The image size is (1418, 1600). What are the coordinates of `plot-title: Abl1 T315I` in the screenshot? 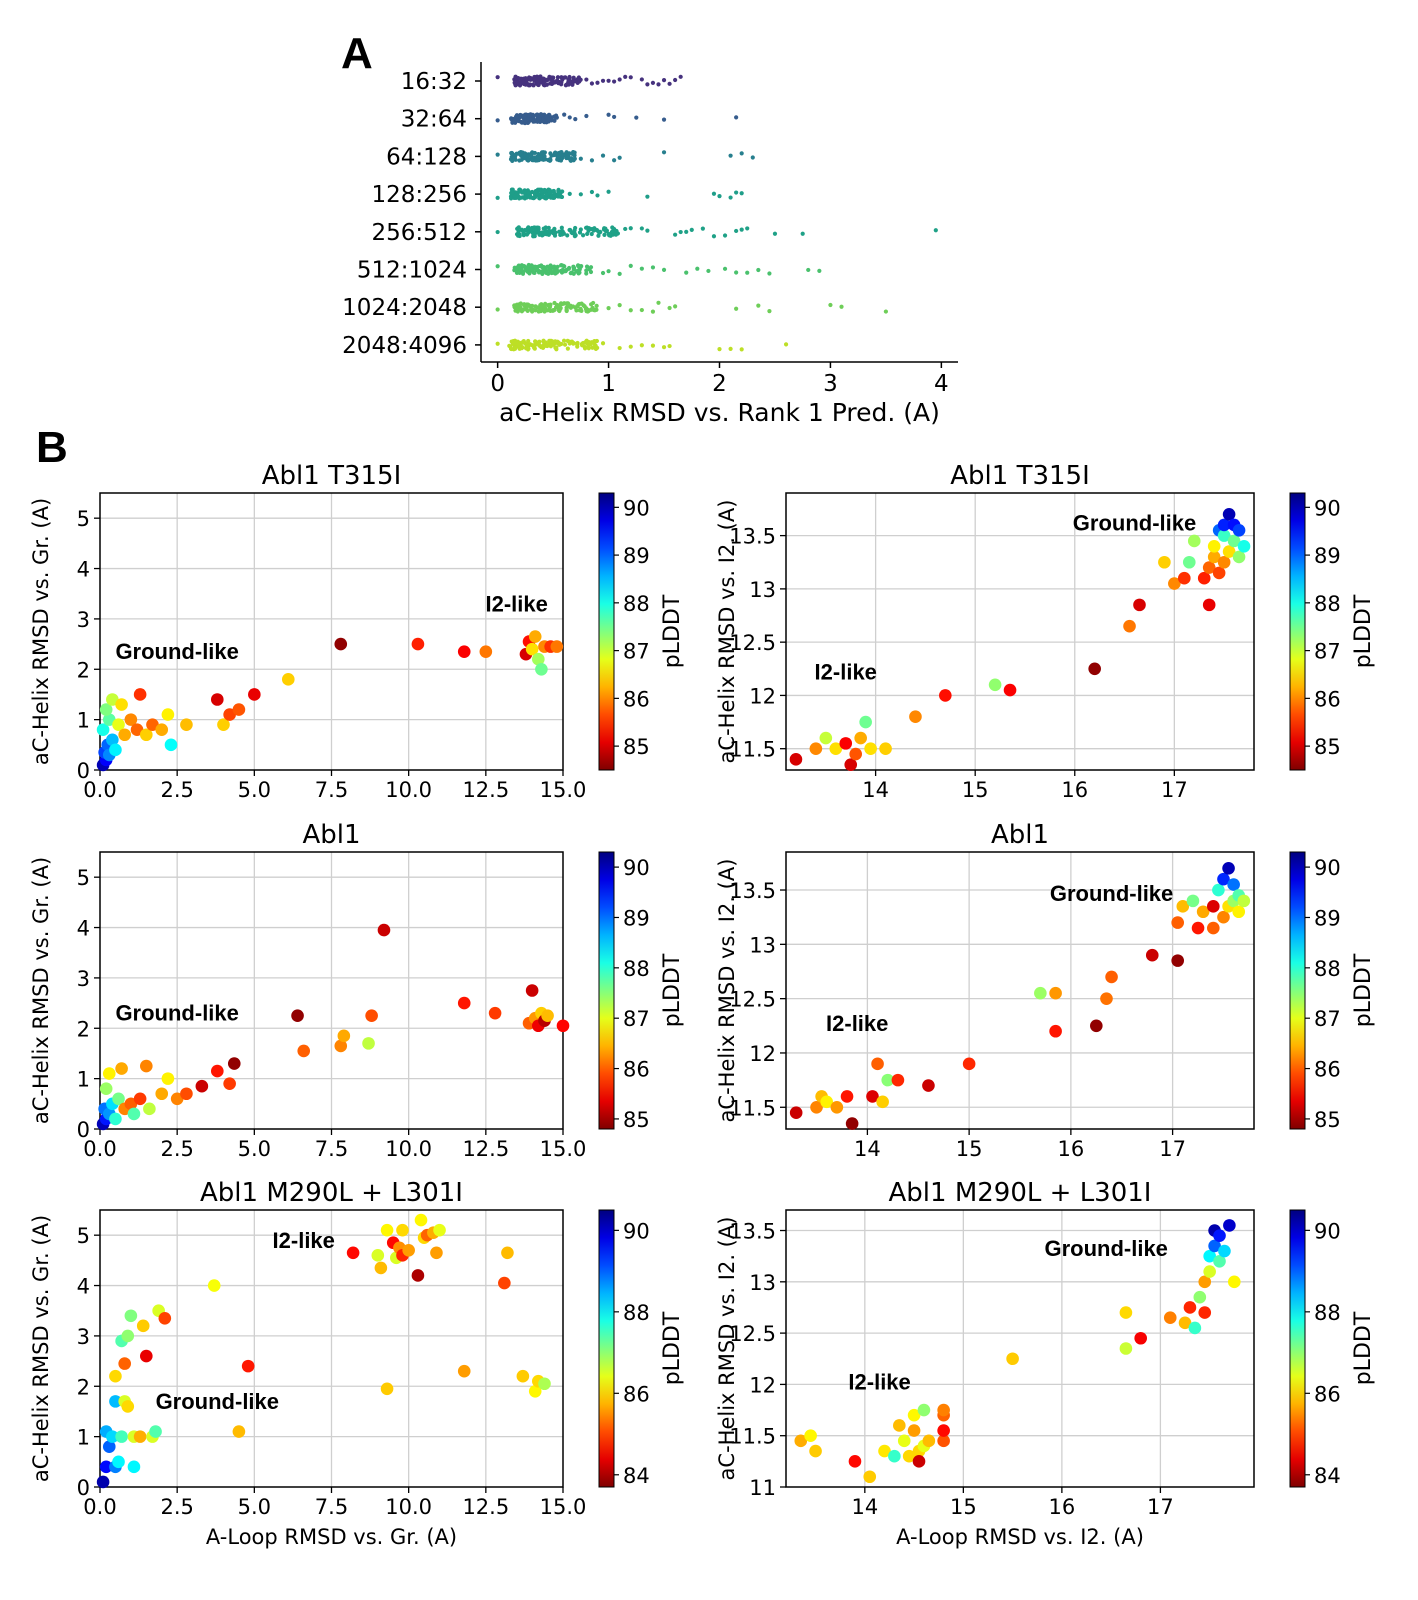 It's located at (332, 476).